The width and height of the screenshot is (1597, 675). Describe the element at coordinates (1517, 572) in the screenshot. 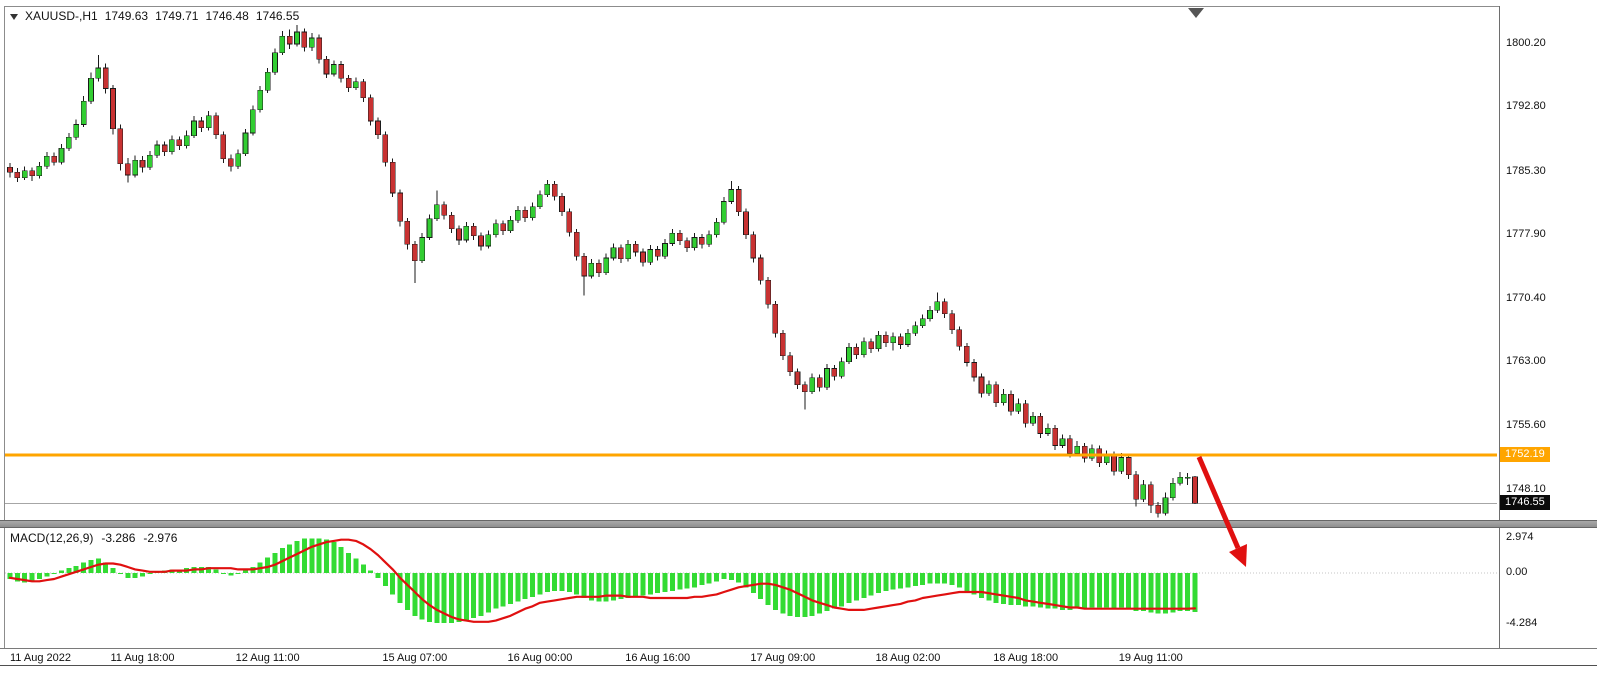

I see `axis-tick-label: 0.00` at that location.